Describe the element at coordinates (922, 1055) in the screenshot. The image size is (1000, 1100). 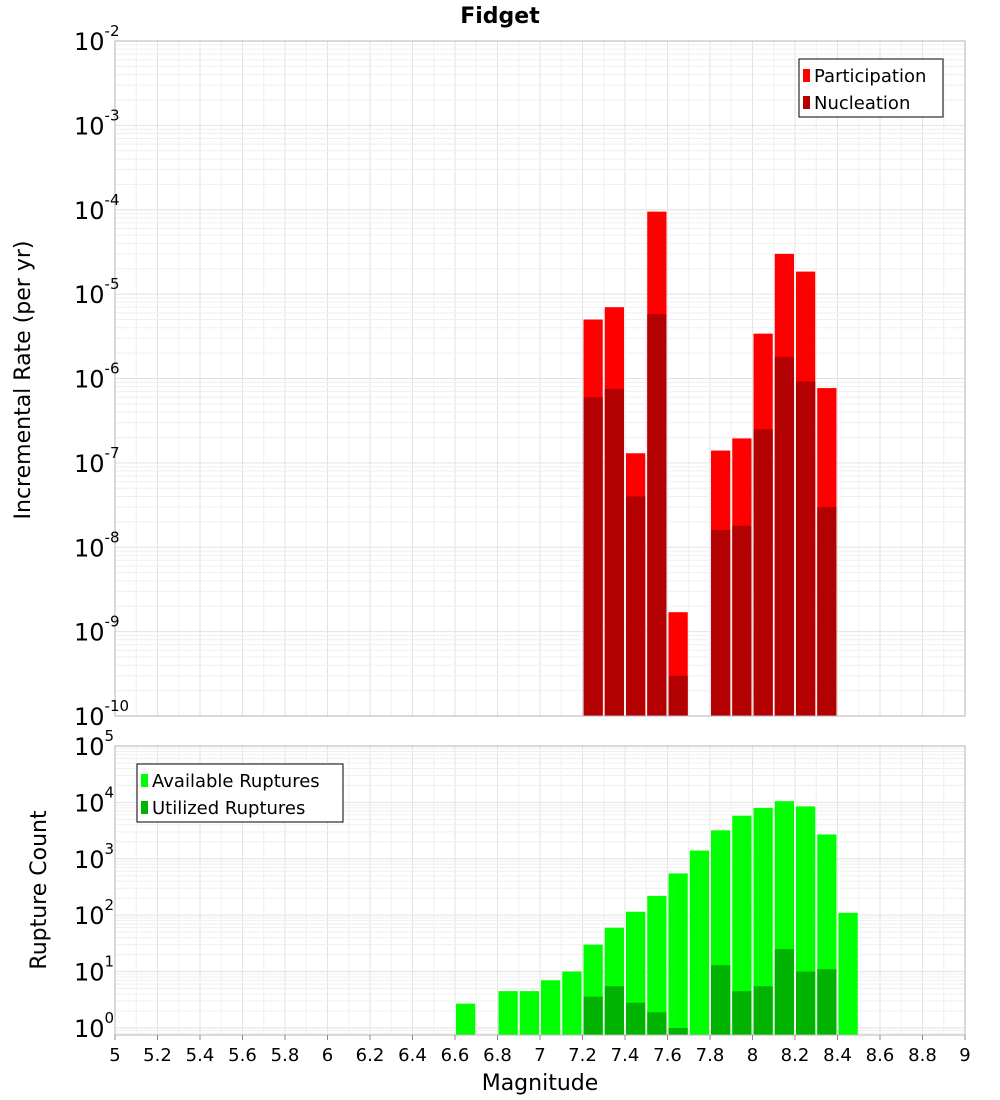
I see `x-tick-label: 8.8` at that location.